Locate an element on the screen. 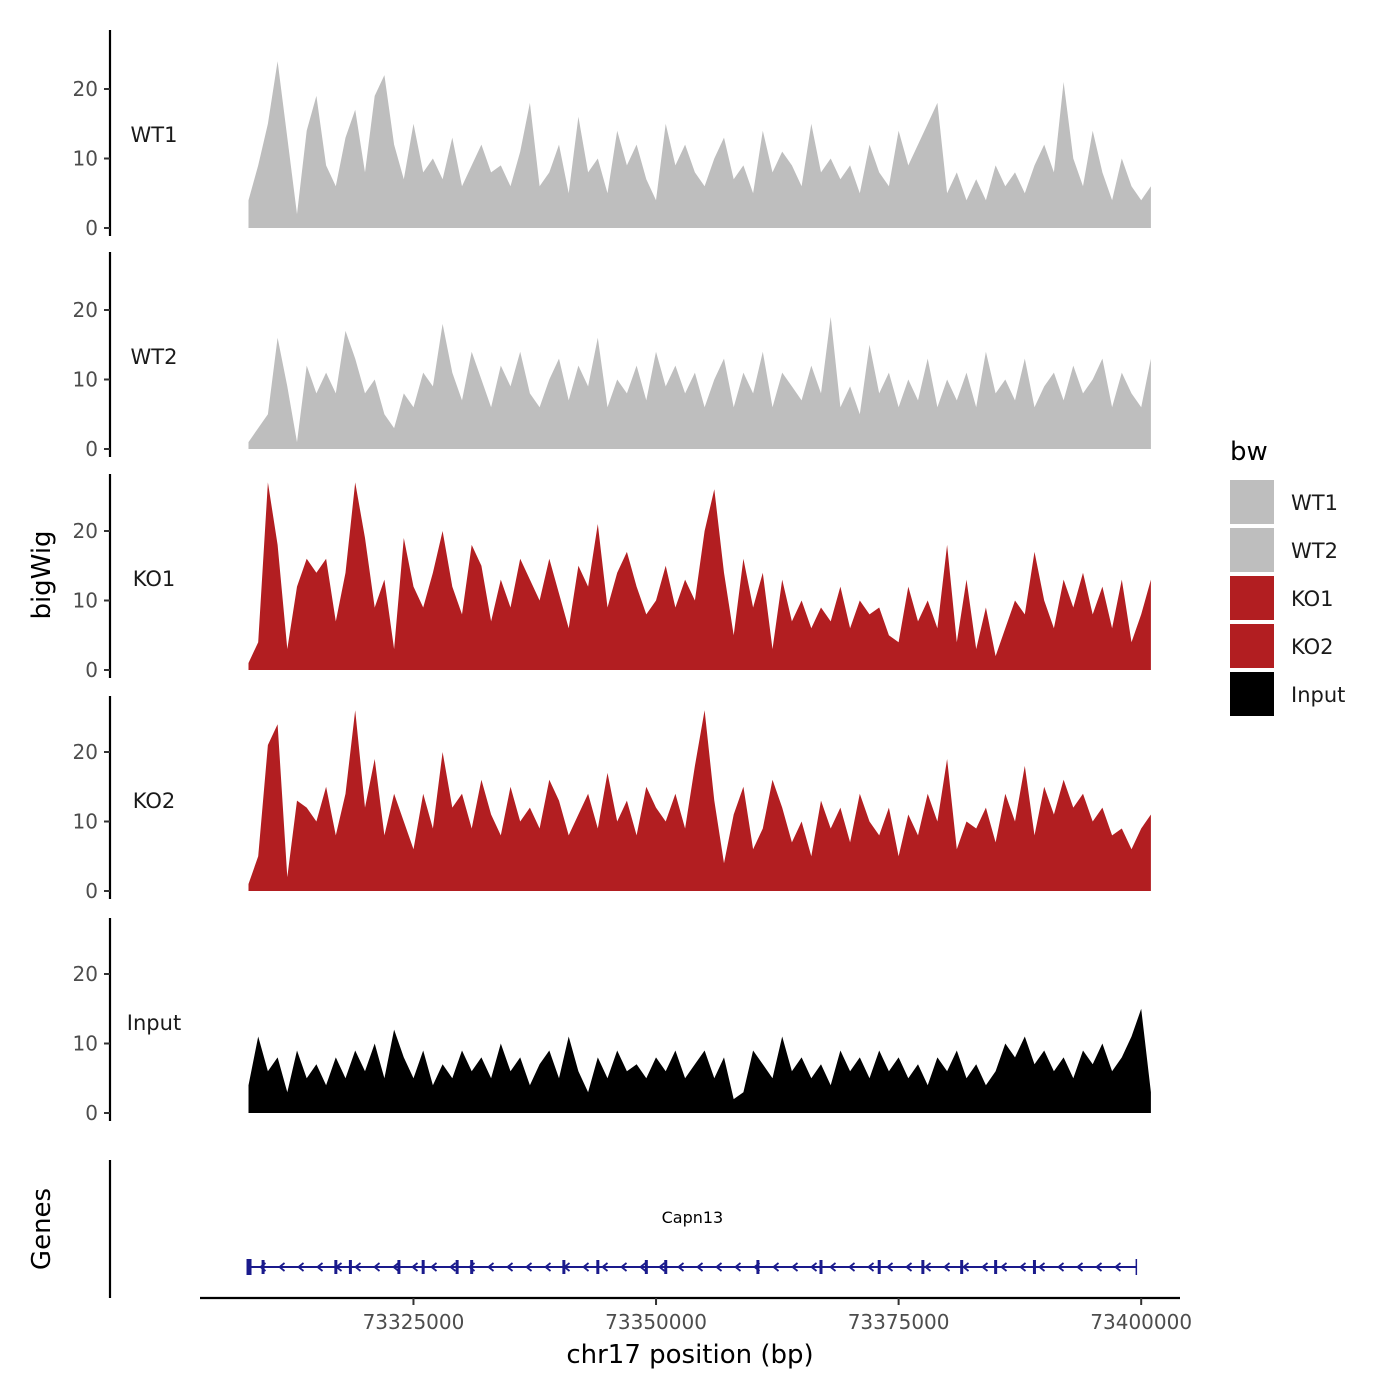  legend-key-ko1 is located at coordinates (1252, 598).